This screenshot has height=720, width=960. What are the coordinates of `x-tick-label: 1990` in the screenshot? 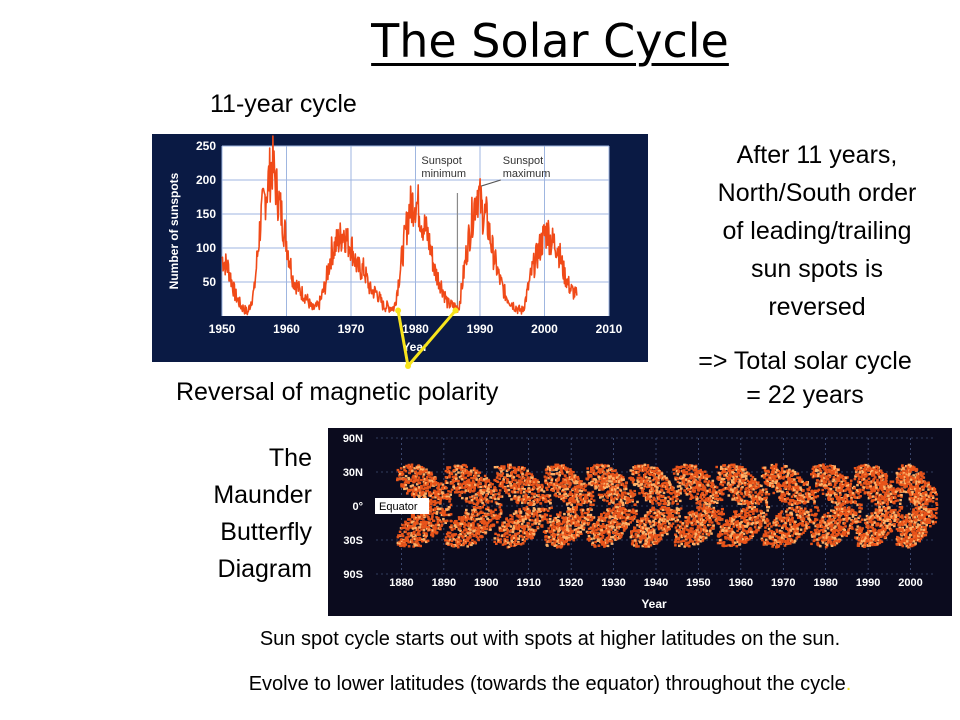 It's located at (480, 329).